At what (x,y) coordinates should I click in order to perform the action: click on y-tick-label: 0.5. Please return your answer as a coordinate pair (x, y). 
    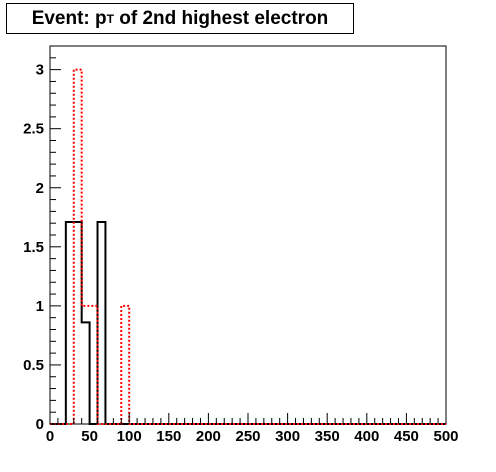
    Looking at the image, I should click on (33, 365).